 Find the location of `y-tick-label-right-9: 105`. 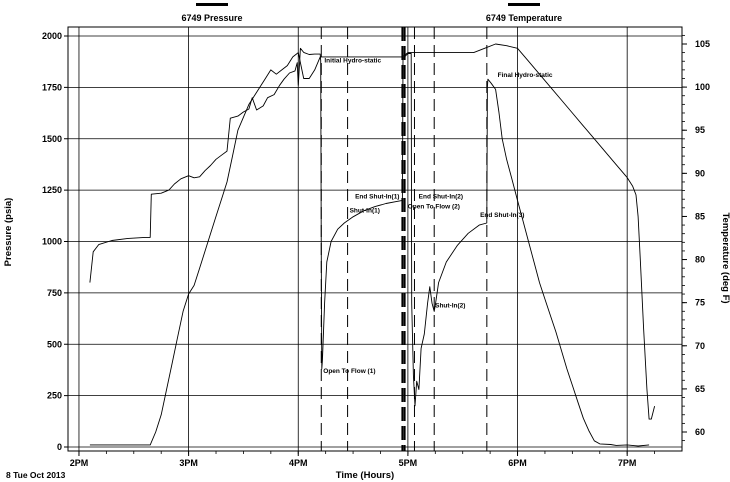

y-tick-label-right-9: 105 is located at coordinates (702, 44).